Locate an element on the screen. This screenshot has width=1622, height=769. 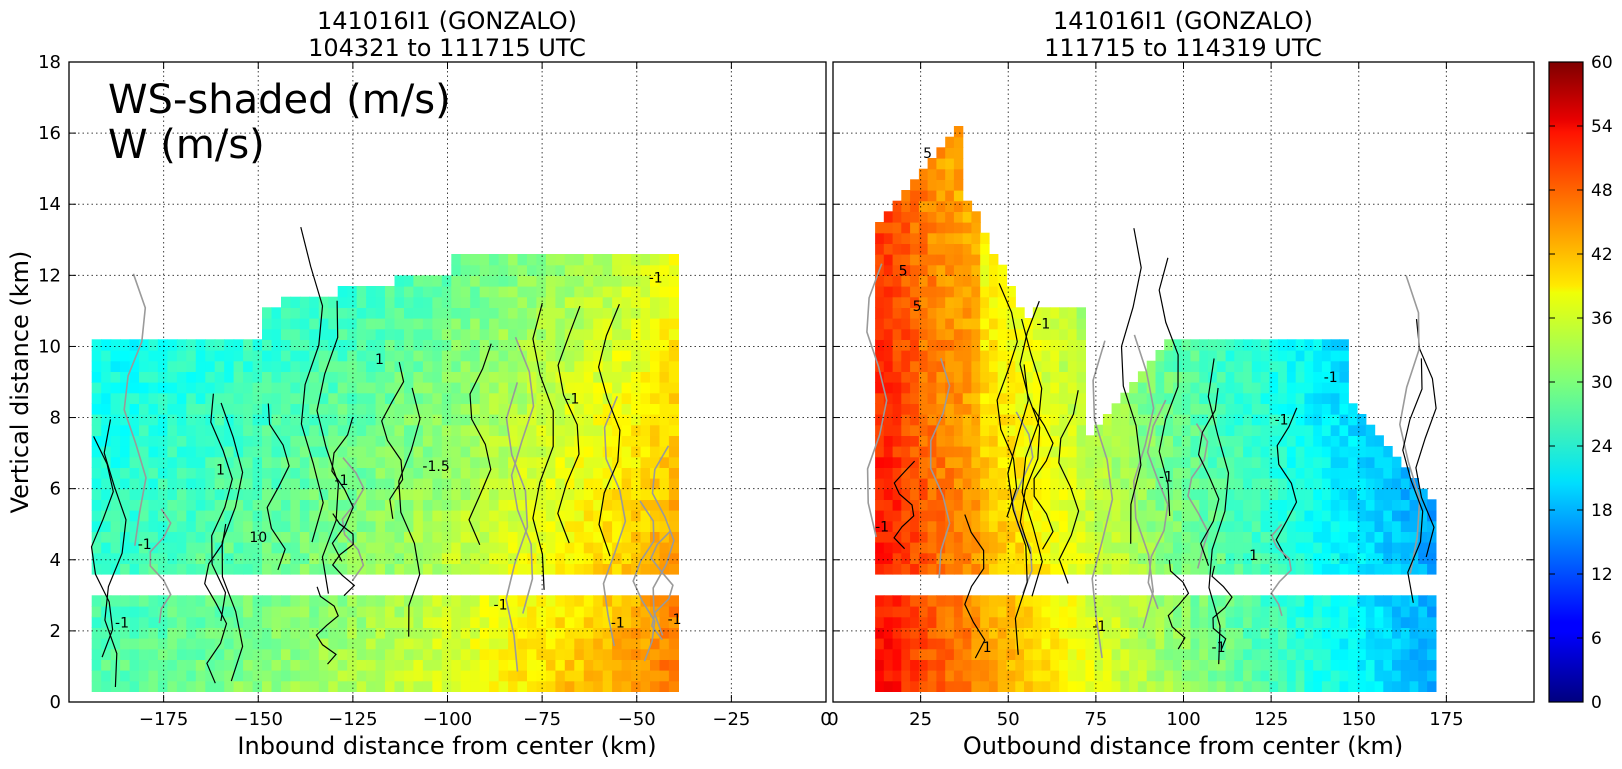
x-tick-label: 50 is located at coordinates (1008, 719).